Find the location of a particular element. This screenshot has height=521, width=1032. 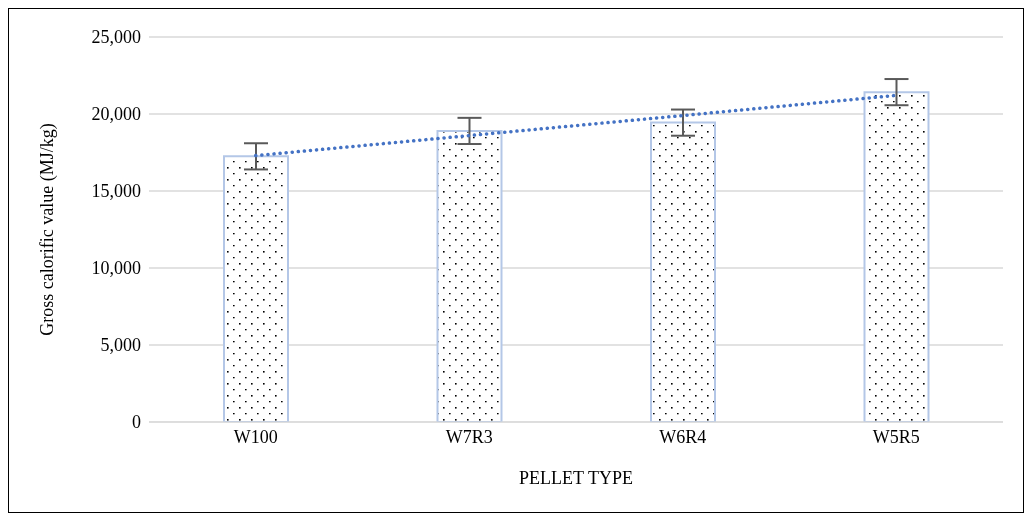

x-axis-title: PELLET TYPE is located at coordinates (576, 478).